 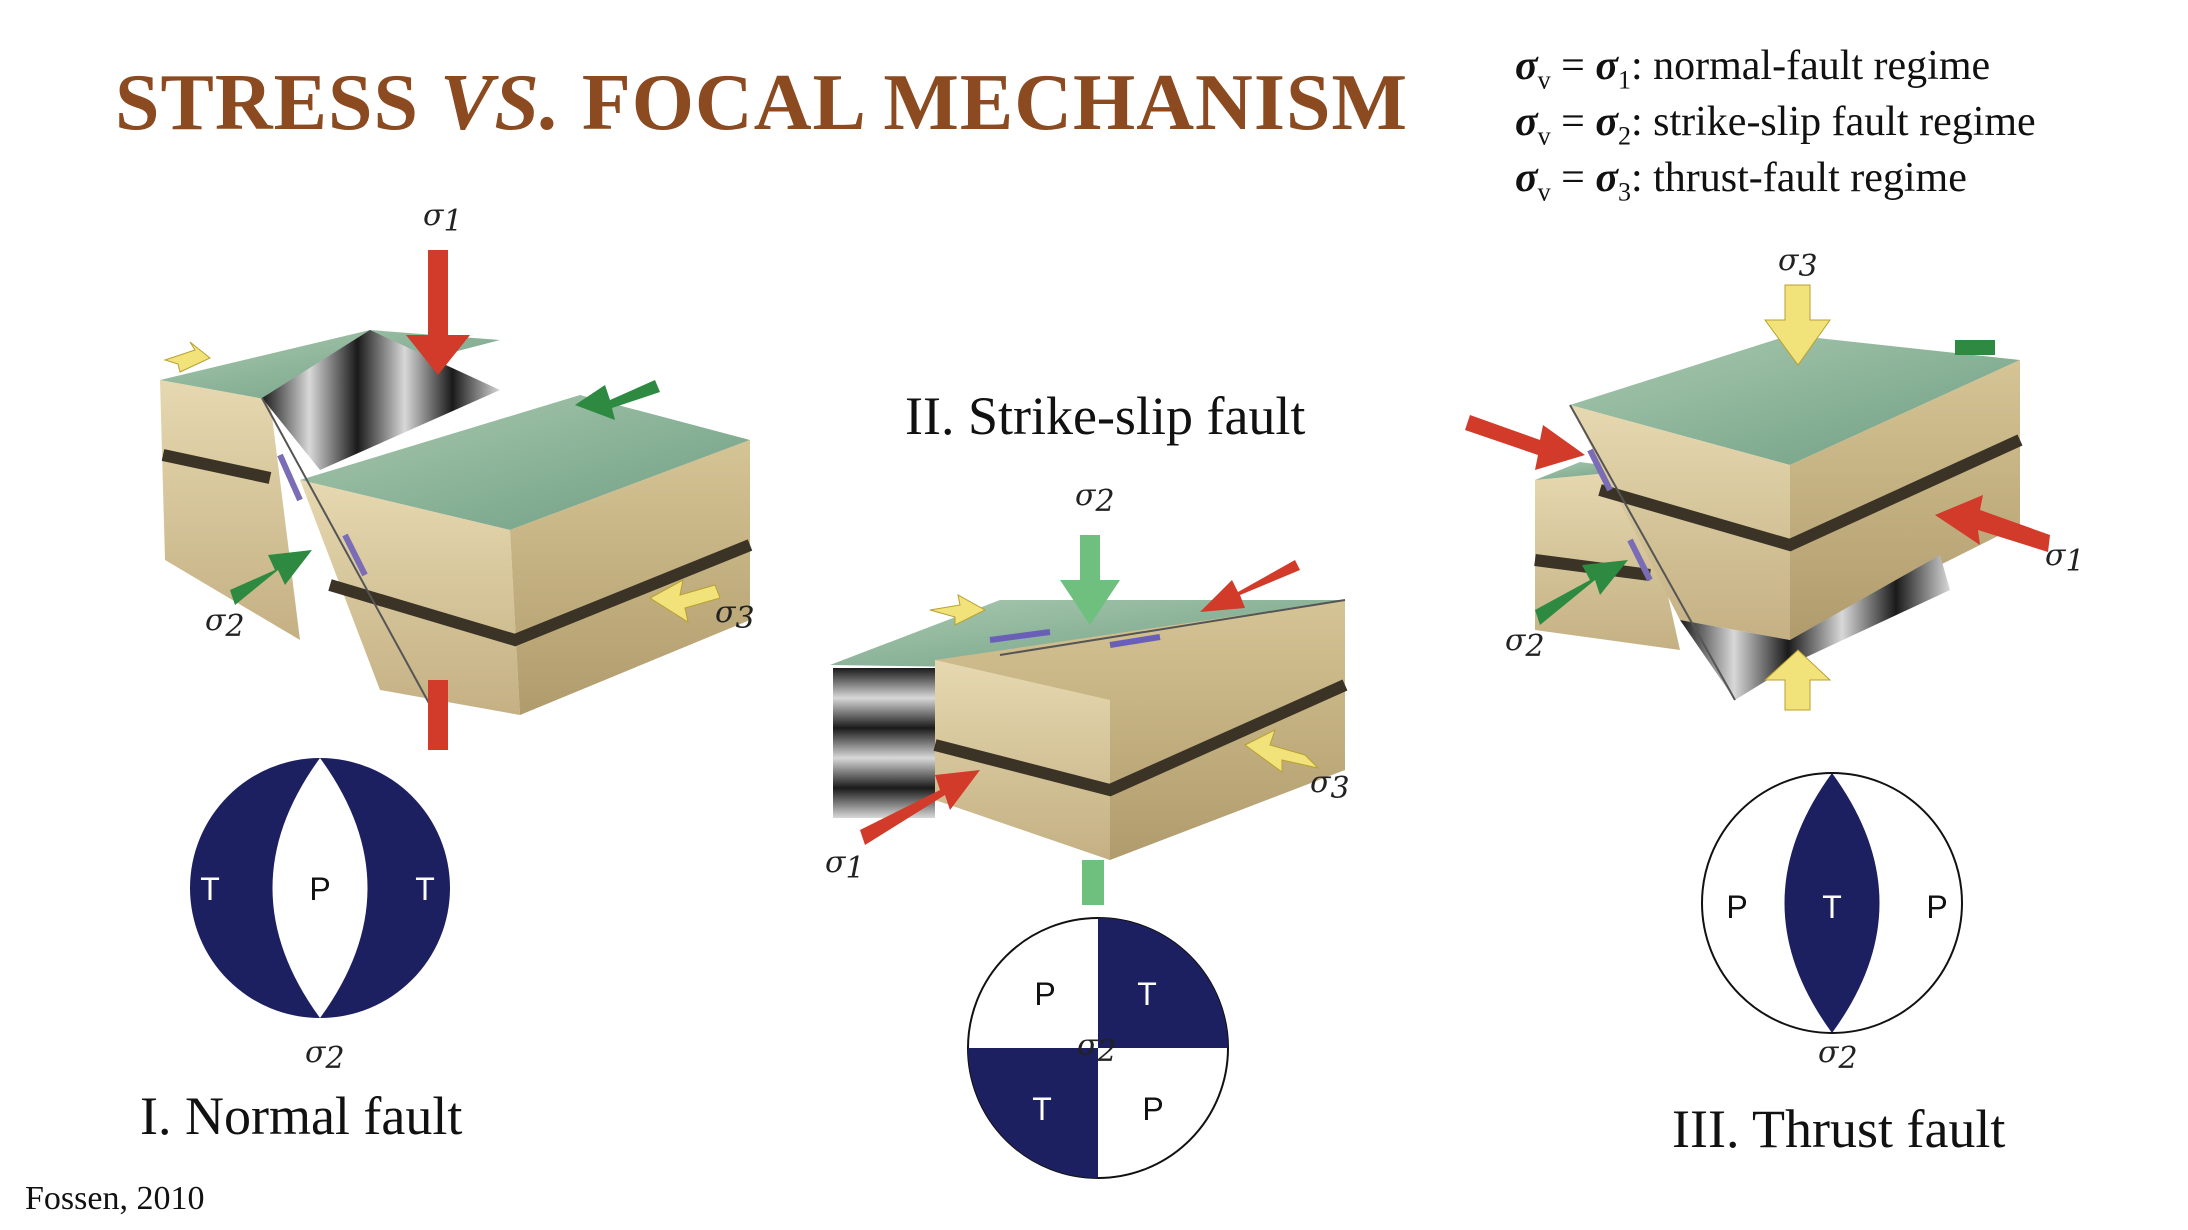 I want to click on regime-desc: : strike-slip fault regime, so click(x=1833, y=122).